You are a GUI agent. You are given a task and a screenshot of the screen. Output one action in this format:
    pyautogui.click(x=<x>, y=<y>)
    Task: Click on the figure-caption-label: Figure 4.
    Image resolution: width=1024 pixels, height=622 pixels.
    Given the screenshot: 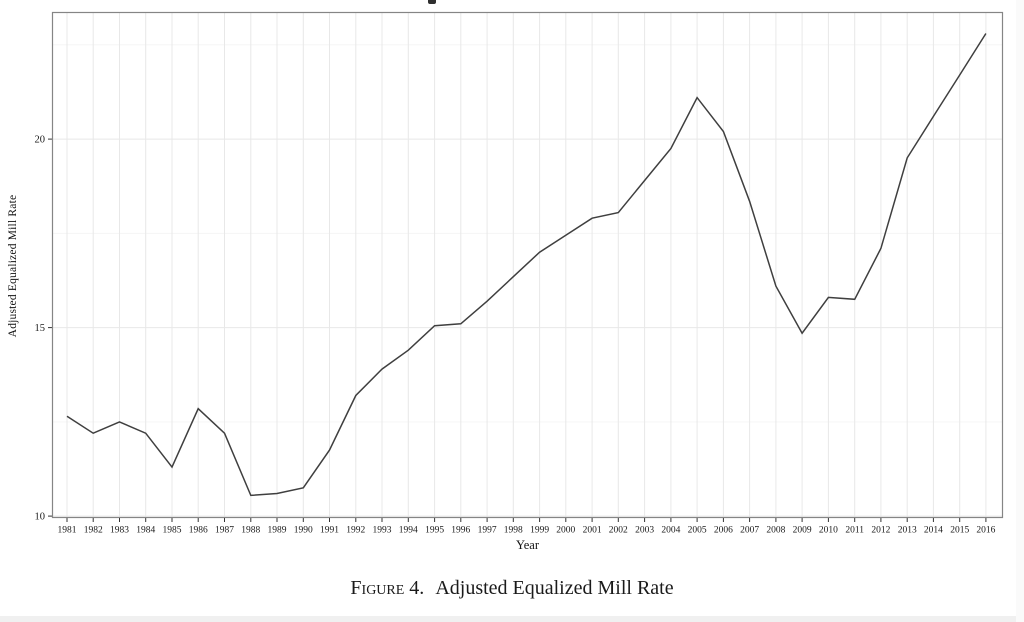 What is the action you would take?
    pyautogui.click(x=387, y=588)
    